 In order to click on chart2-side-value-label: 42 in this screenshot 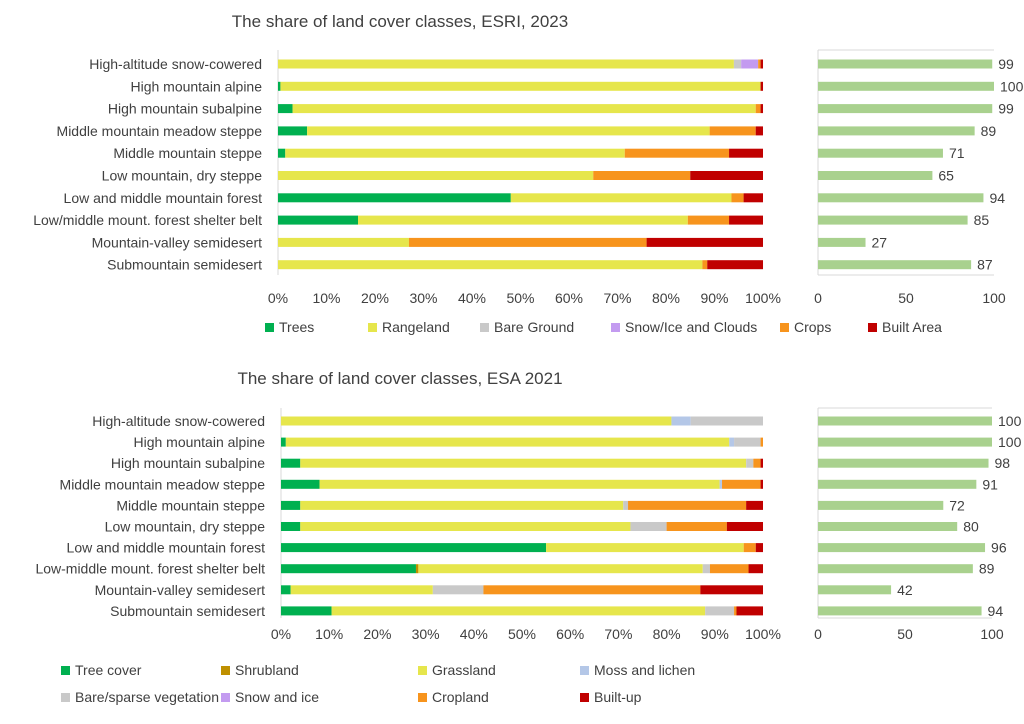, I will do `click(905, 590)`.